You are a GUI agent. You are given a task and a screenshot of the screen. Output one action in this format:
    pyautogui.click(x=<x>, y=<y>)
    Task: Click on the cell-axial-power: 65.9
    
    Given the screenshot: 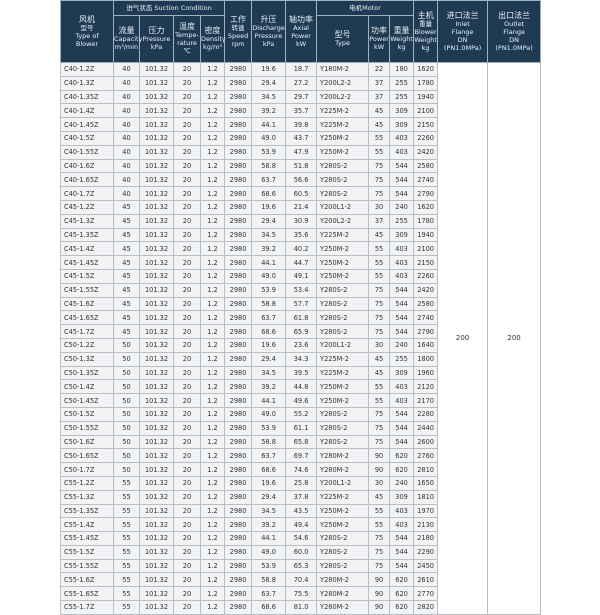 What is the action you would take?
    pyautogui.click(x=301, y=331)
    